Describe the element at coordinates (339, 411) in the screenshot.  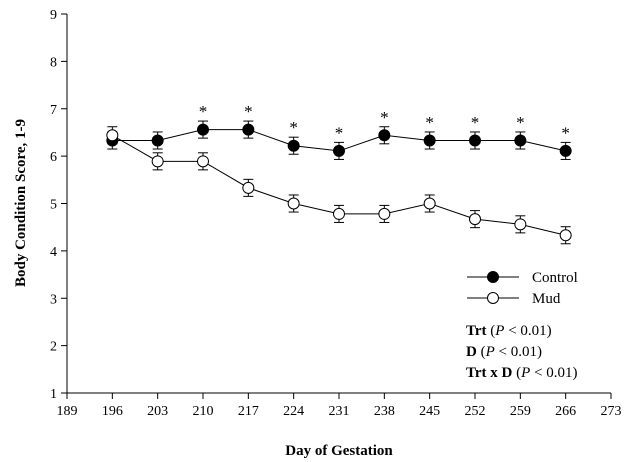
I see `x-tick-label: 231` at that location.